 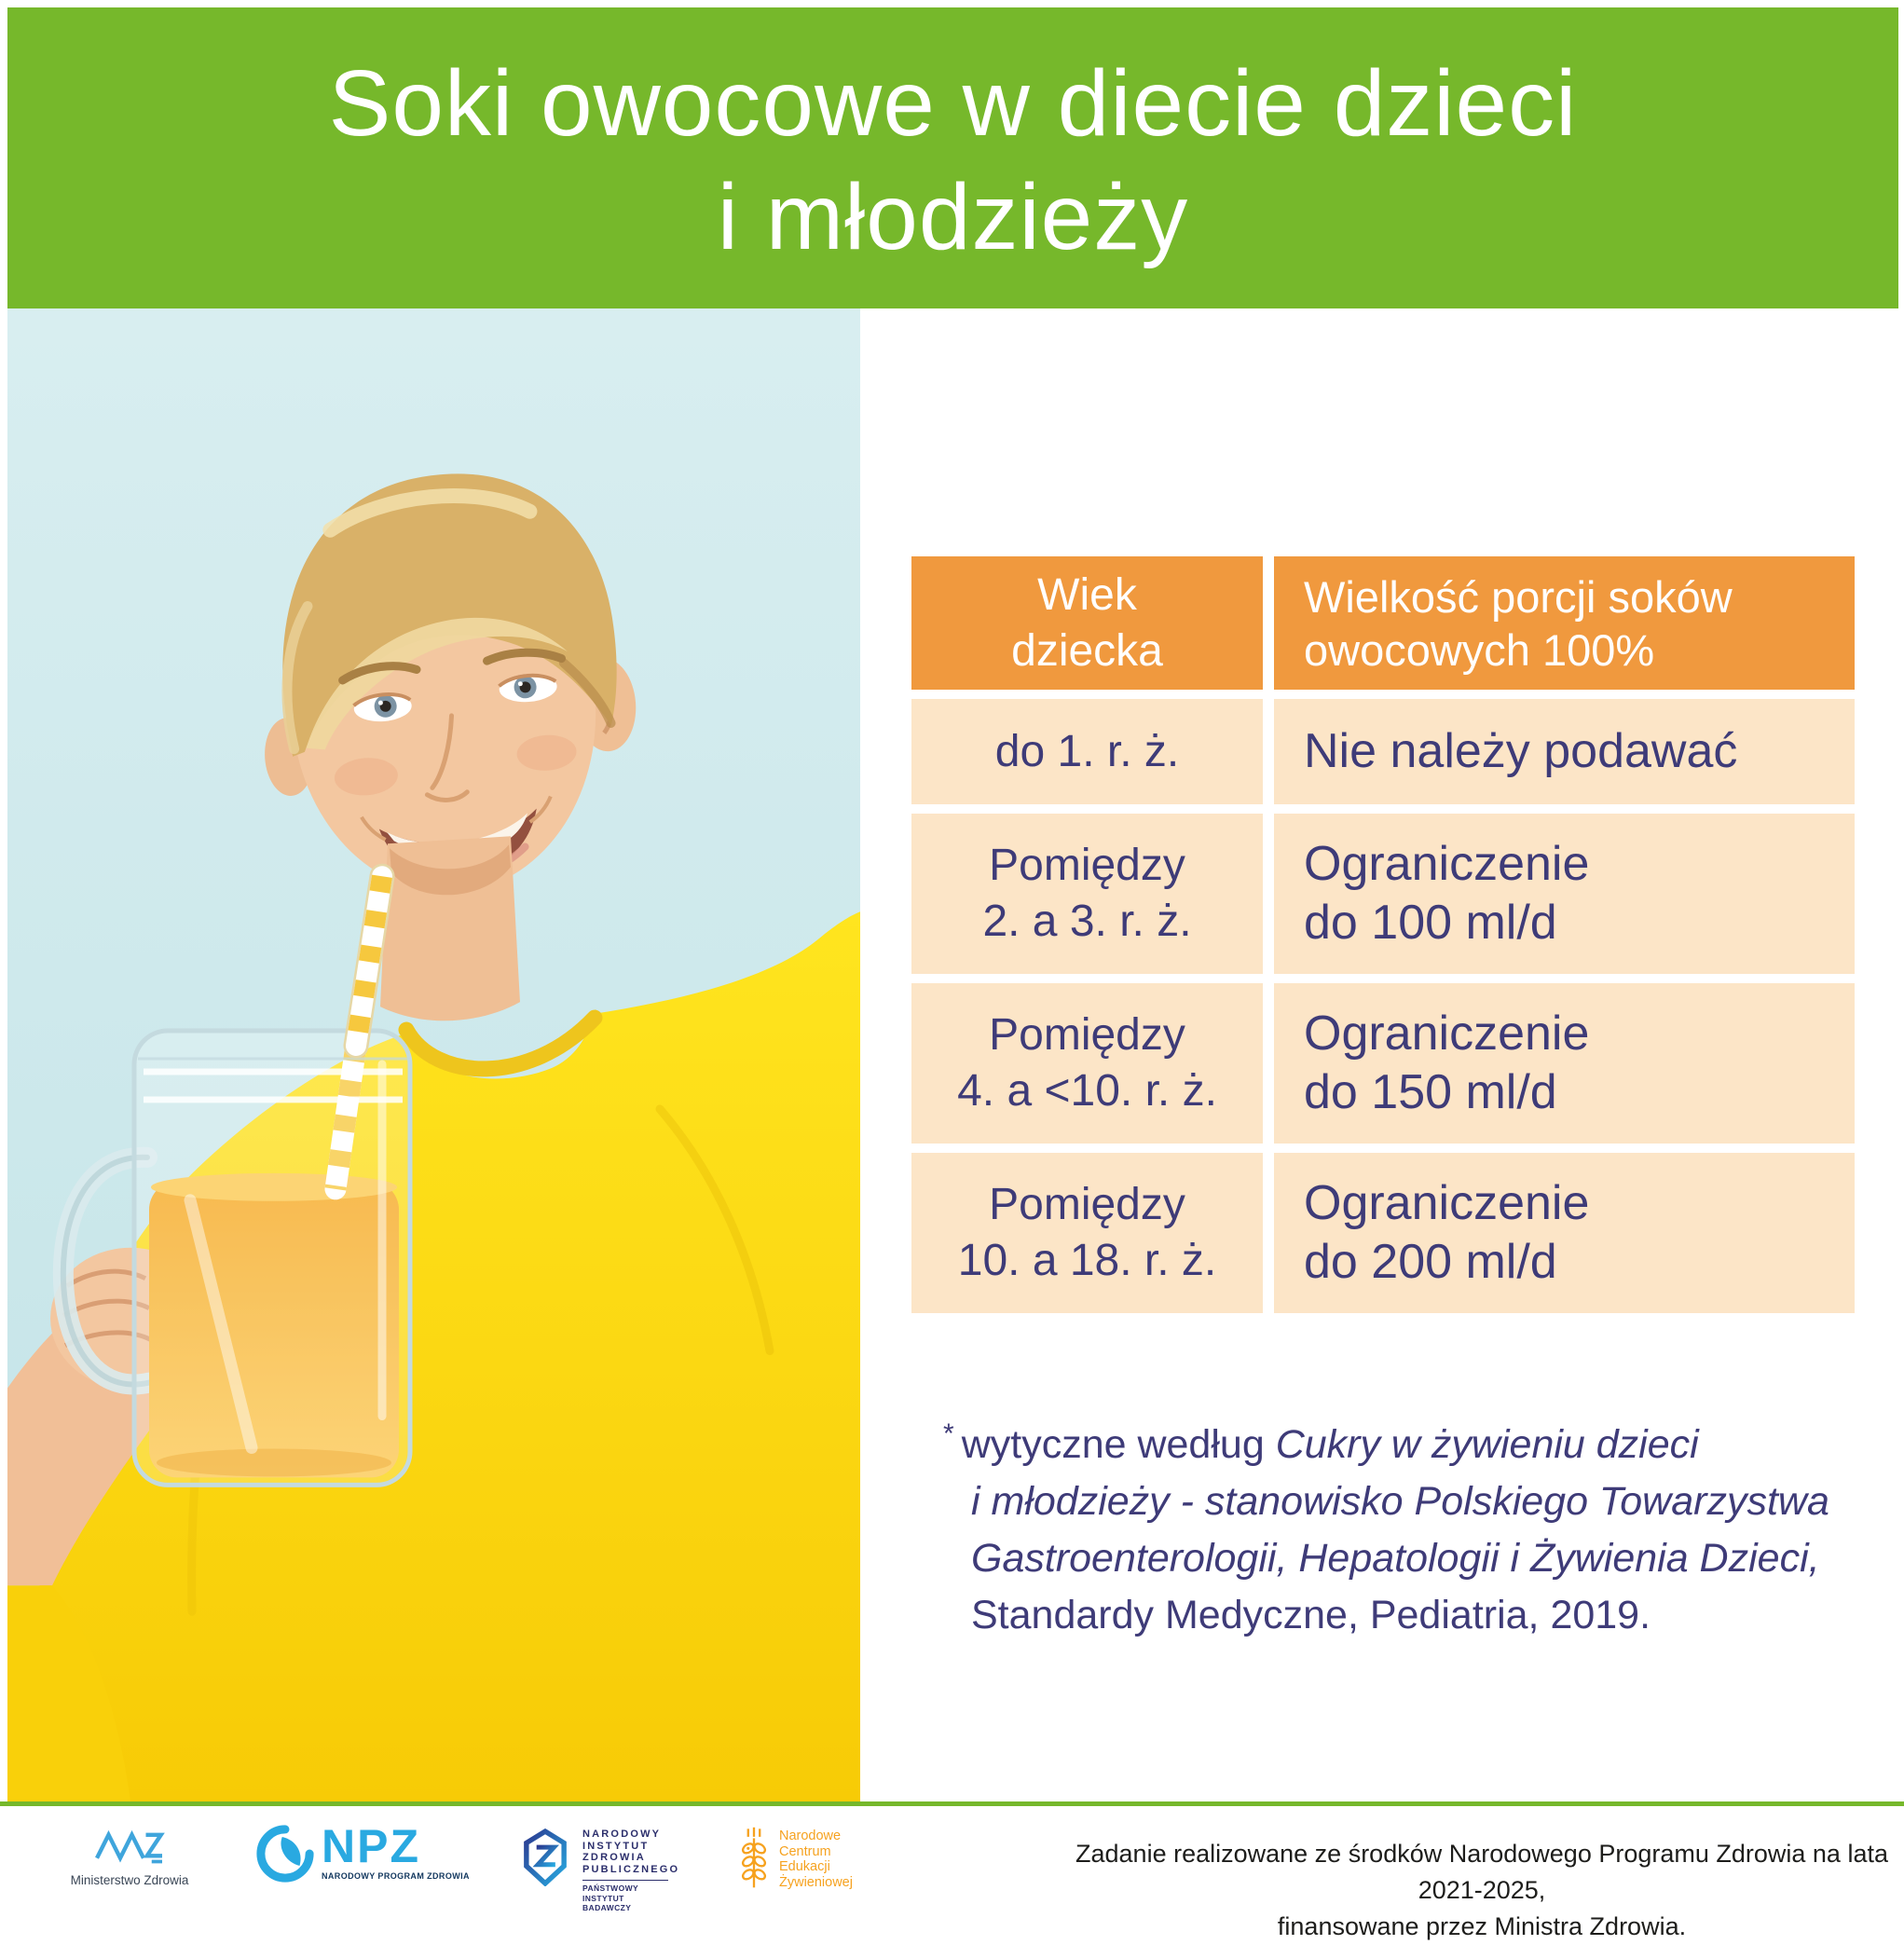 What do you see at coordinates (1564, 894) in the screenshot?
I see `portion-cell: Ograniczenie do 100 ml/d` at bounding box center [1564, 894].